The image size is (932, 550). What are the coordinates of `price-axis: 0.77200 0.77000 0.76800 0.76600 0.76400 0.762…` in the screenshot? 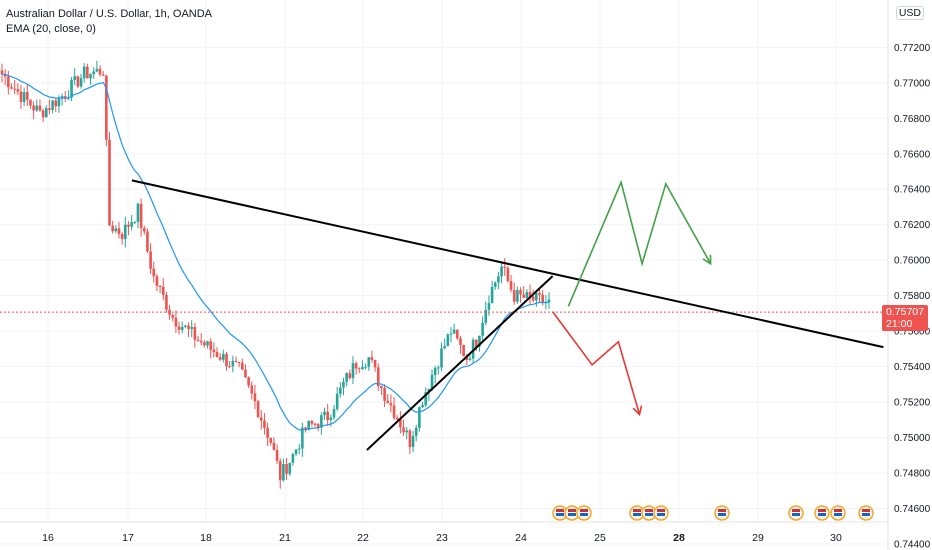 It's located at (909, 275).